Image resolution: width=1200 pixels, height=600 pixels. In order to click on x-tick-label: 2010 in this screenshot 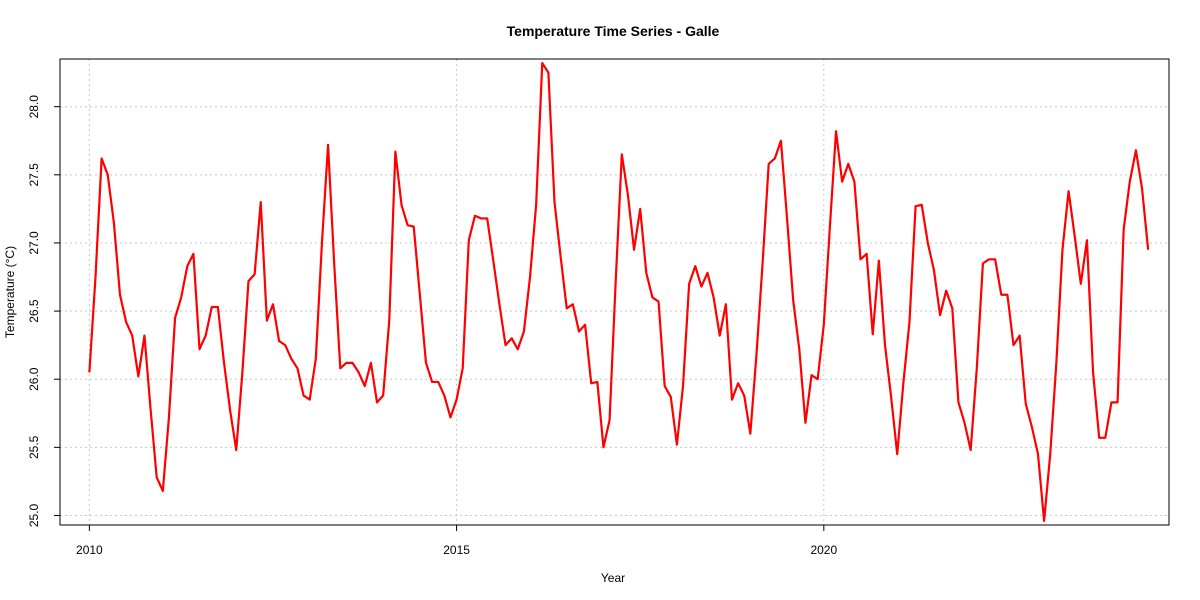, I will do `click(89, 550)`.